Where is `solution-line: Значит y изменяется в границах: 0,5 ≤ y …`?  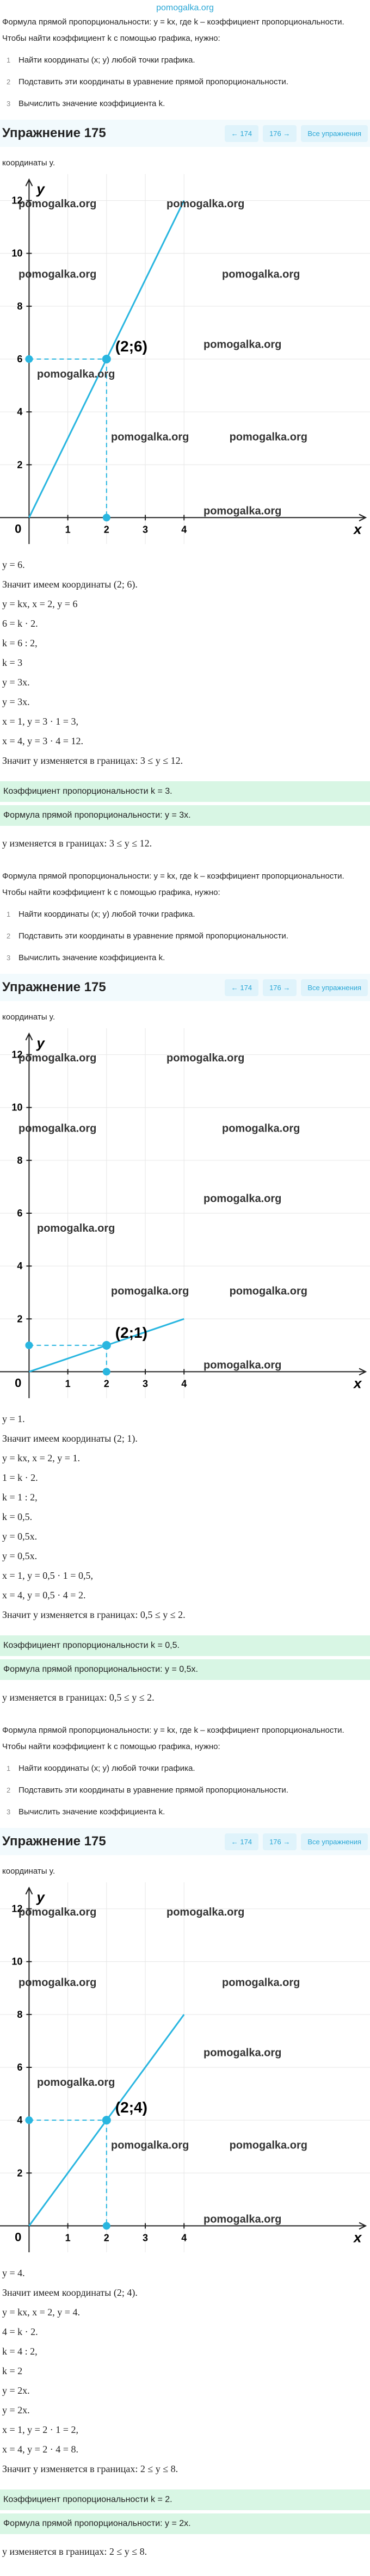
solution-line: Значит y изменяется в границах: 0,5 ≤ y … is located at coordinates (94, 1615).